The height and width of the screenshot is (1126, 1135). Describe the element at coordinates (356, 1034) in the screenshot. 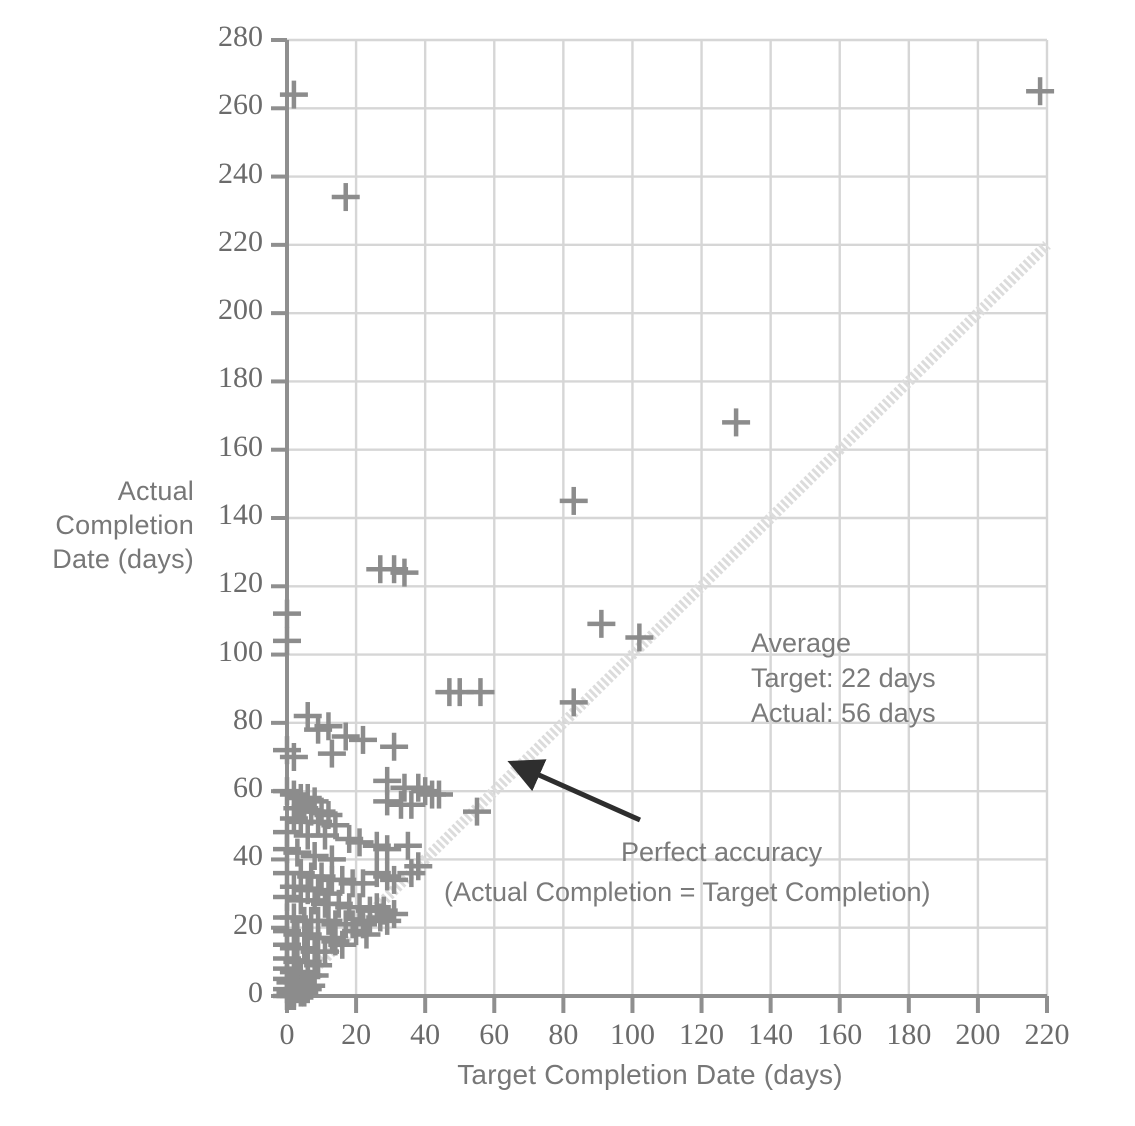

I see `x-tick-label: 20` at that location.